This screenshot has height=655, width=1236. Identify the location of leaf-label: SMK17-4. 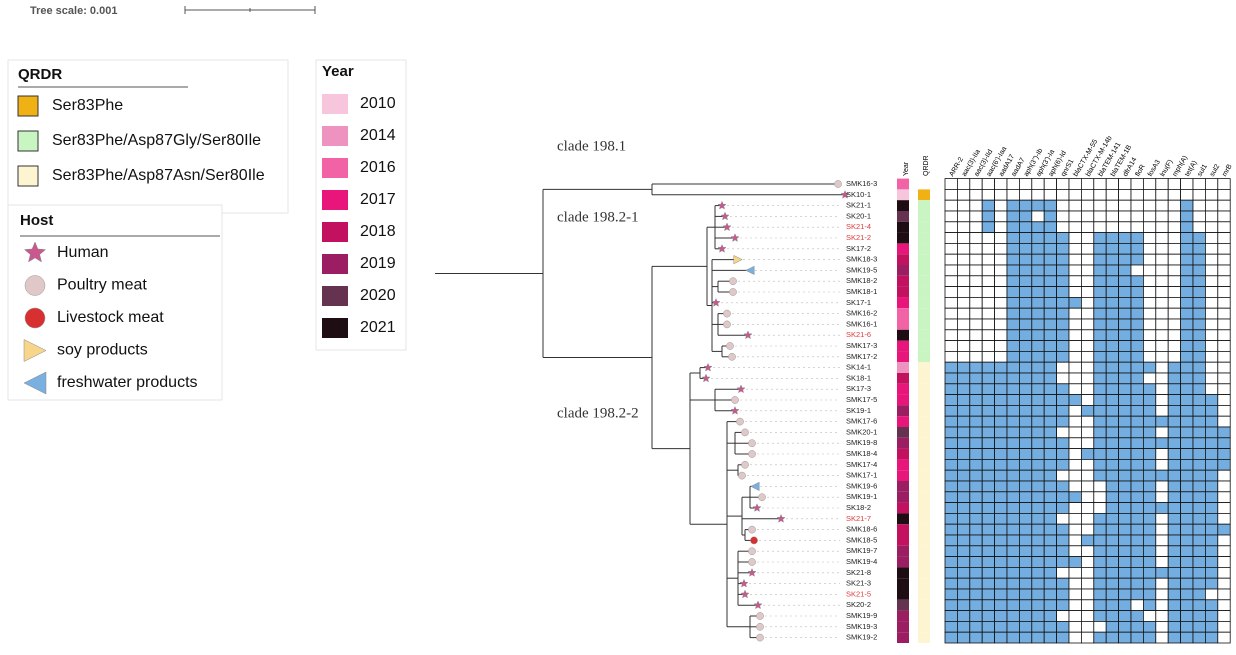
(861, 464).